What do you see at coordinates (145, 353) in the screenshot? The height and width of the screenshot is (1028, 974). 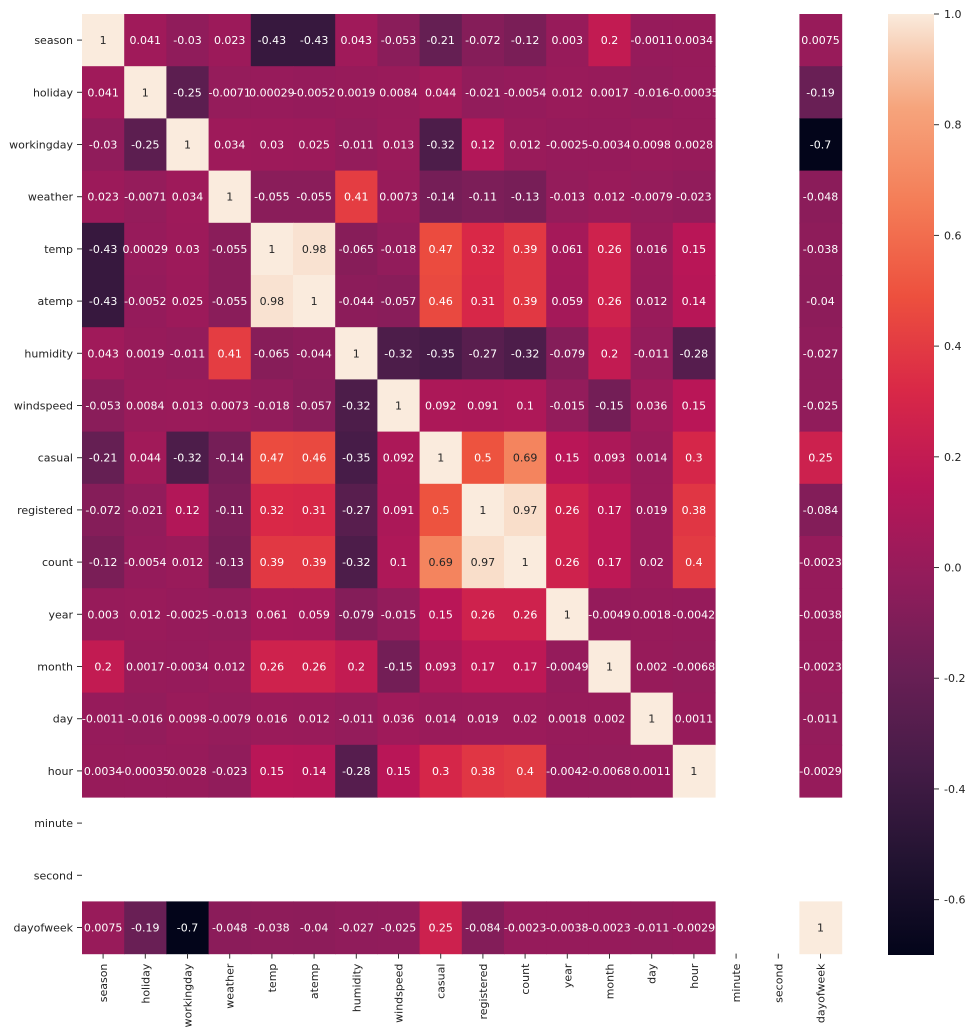 I see `cell-annotation: 0.0019` at bounding box center [145, 353].